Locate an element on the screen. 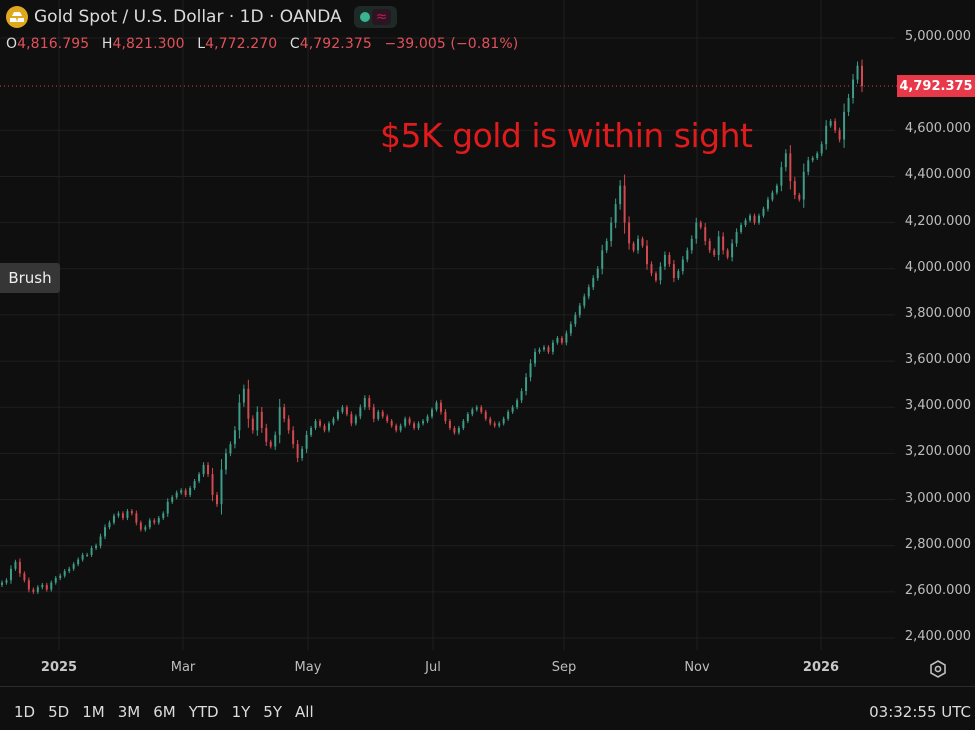 Image resolution: width=975 pixels, height=730 pixels. range-1y: 1Y is located at coordinates (241, 712).